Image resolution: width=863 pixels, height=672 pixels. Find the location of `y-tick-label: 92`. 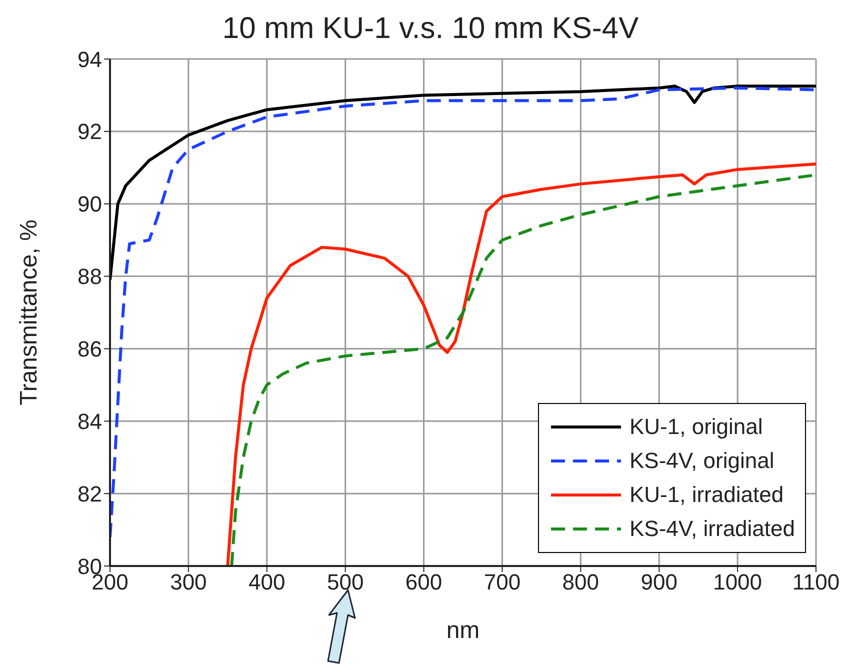

y-tick-label: 92 is located at coordinates (90, 131).